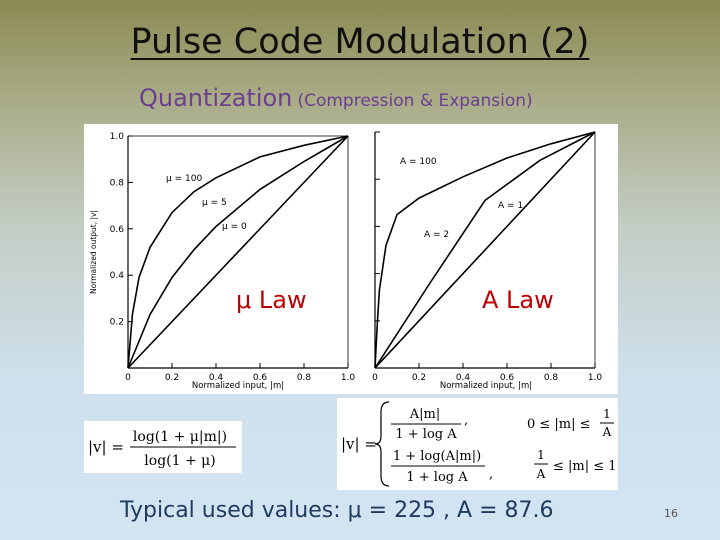  Describe the element at coordinates (585, 466) in the screenshot. I see `a-eq-case2-cond: ≤ |m| ≤ 1` at that location.